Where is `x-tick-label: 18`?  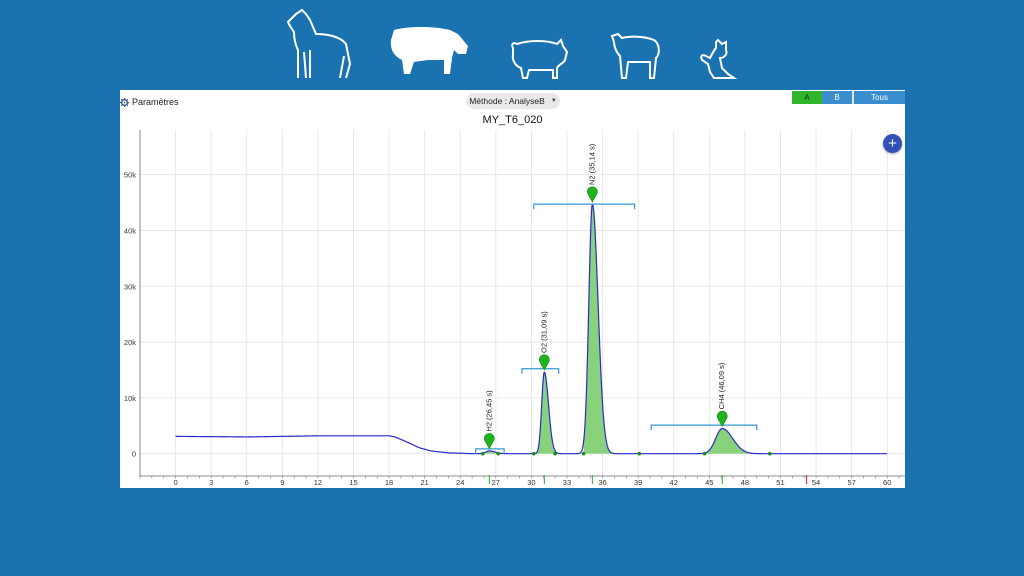
x-tick-label: 18 is located at coordinates (389, 482).